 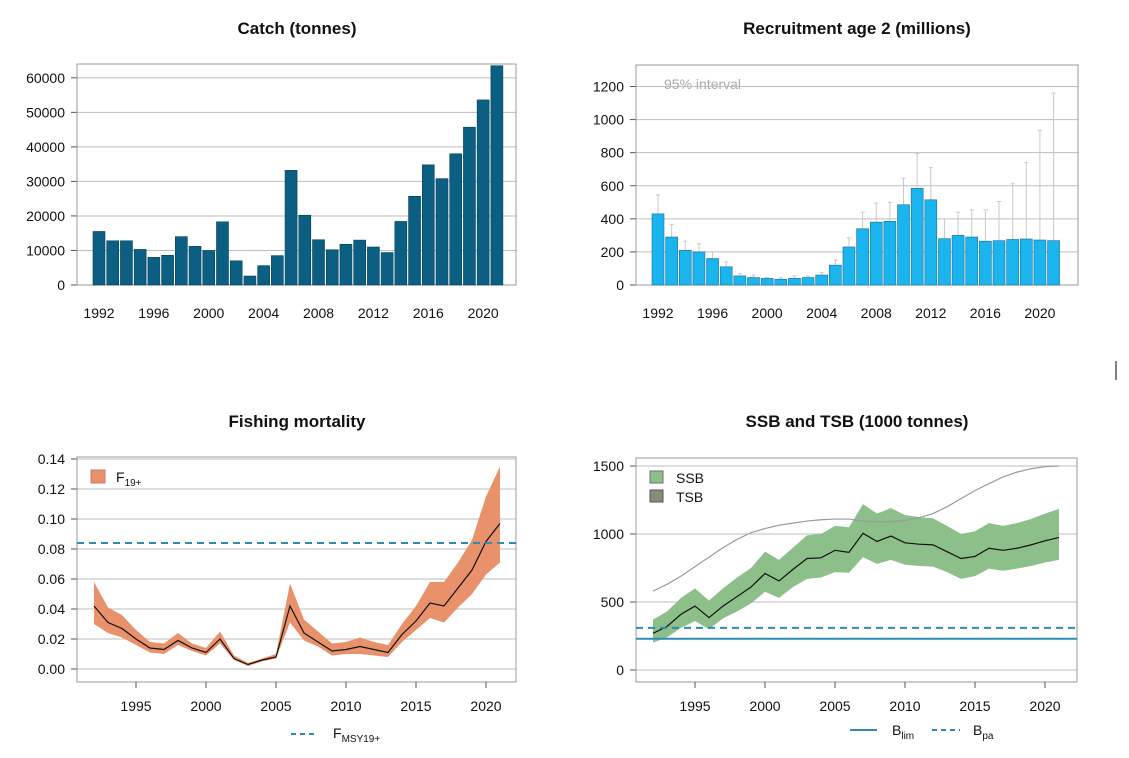 What do you see at coordinates (45, 216) in the screenshot?
I see `y-tick-label: 20000` at bounding box center [45, 216].